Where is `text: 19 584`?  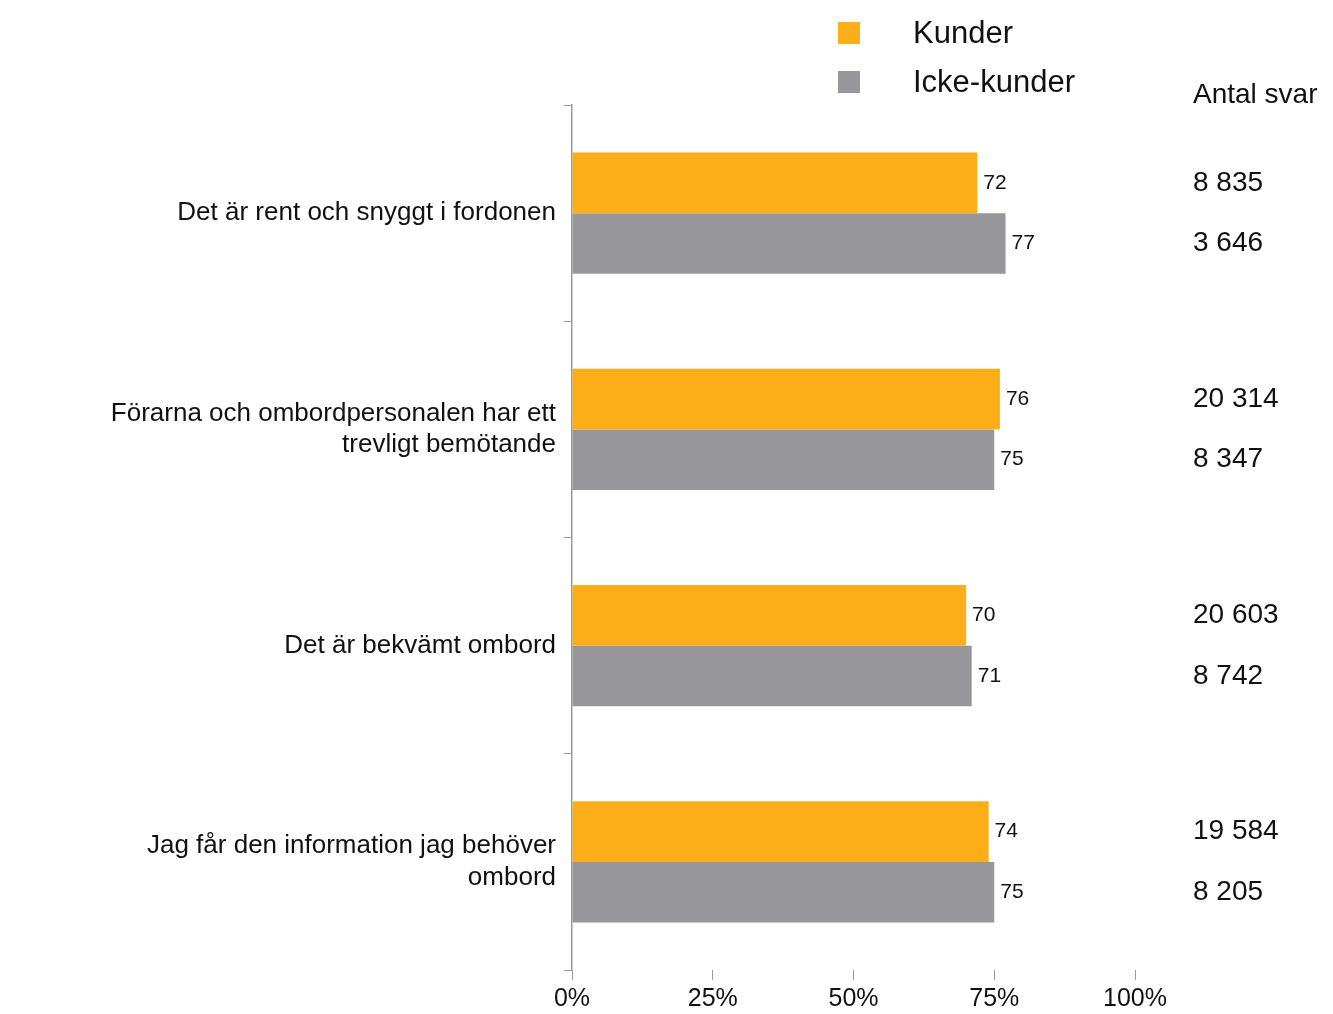
text: 19 584 is located at coordinates (1236, 830).